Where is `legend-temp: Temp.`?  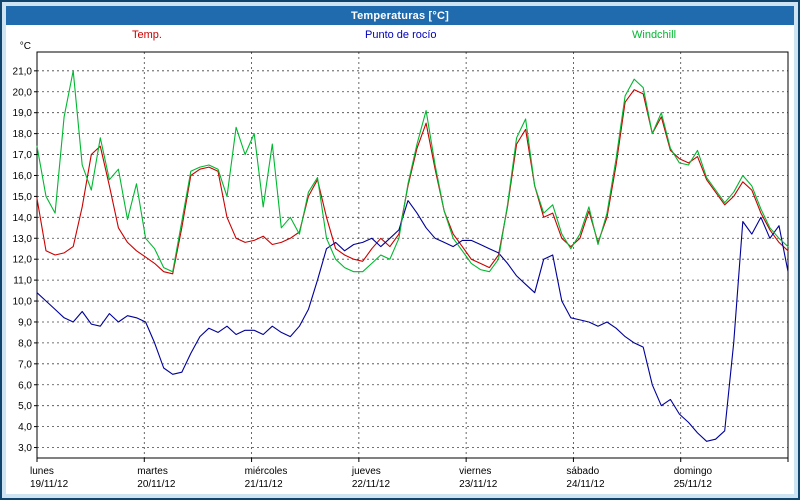 legend-temp: Temp. is located at coordinates (147, 35).